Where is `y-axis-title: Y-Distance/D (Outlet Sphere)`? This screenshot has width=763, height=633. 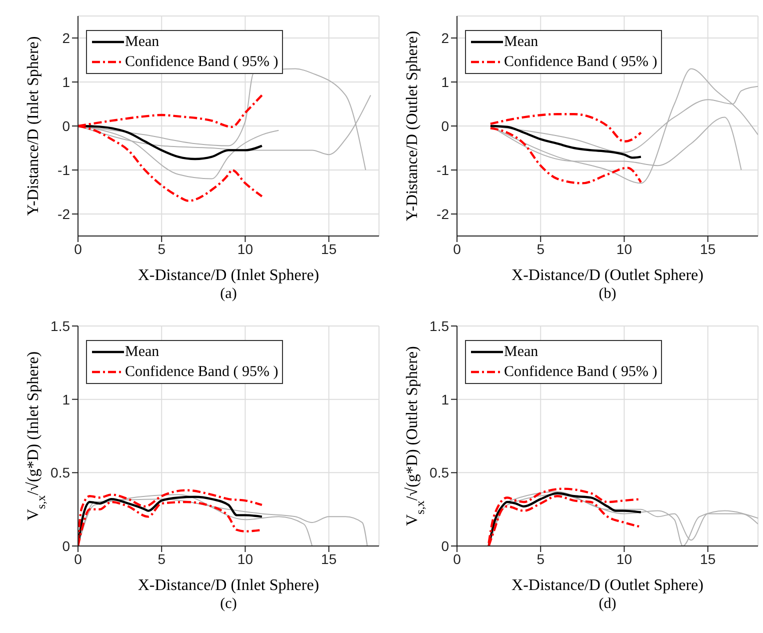
y-axis-title: Y-Distance/D (Outlet Sphere) is located at coordinates (412, 126).